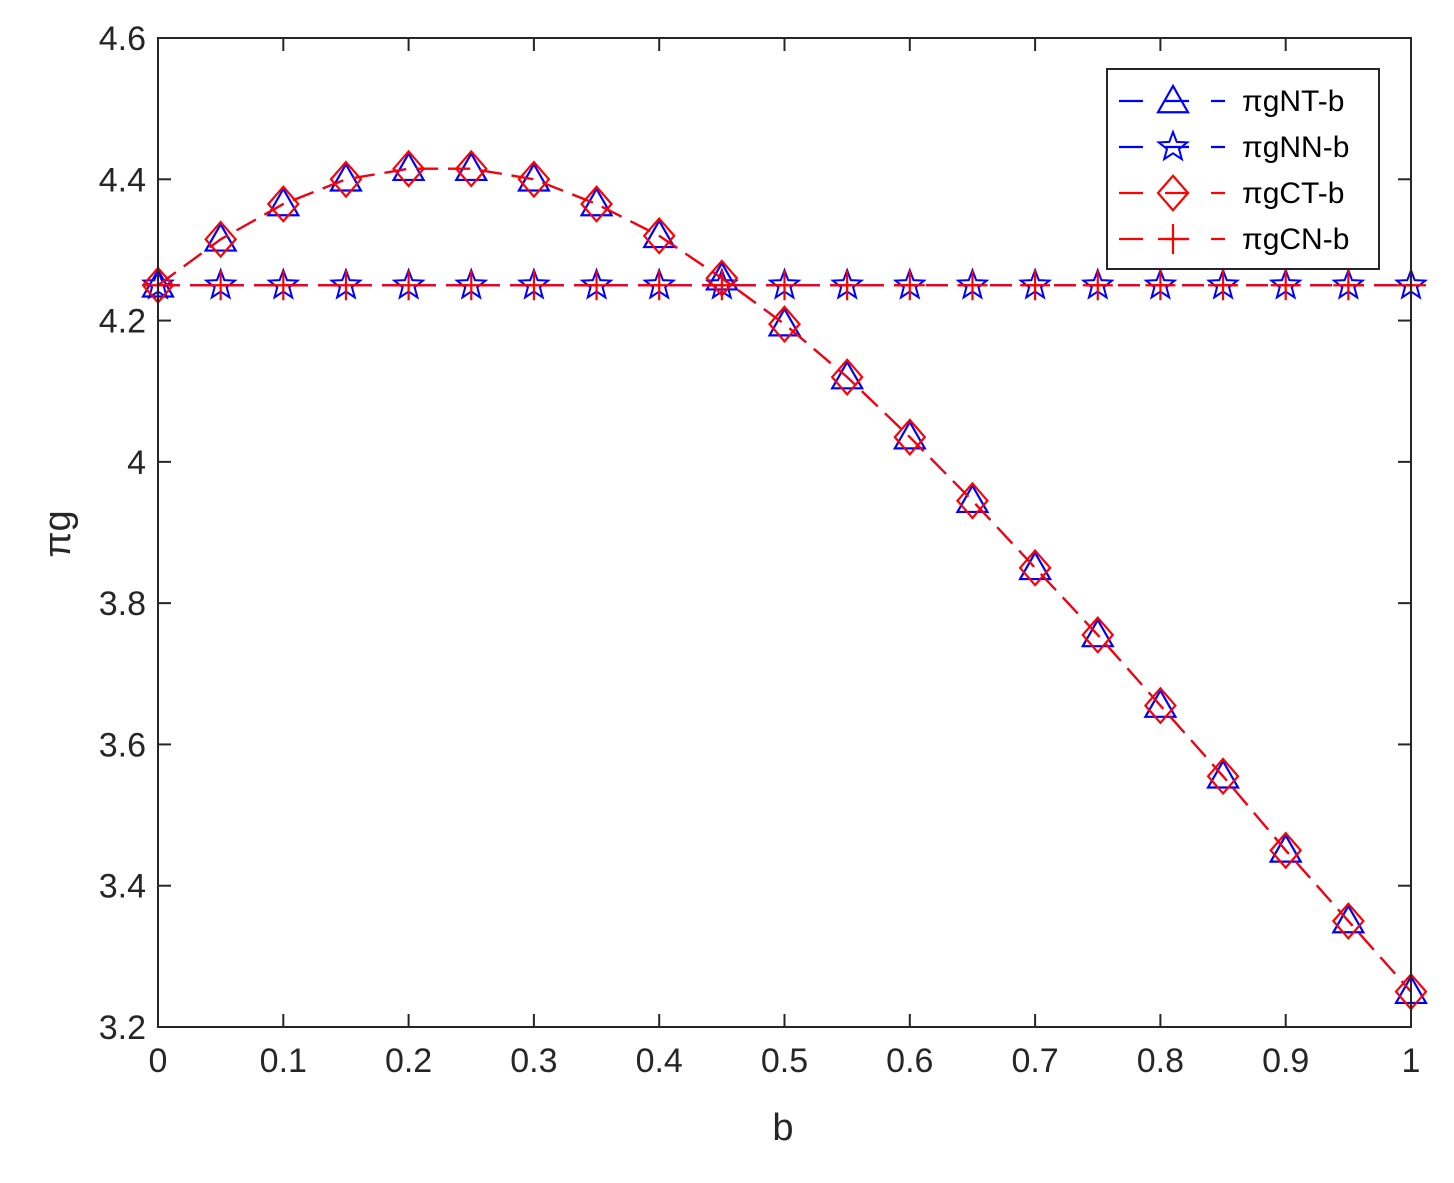  What do you see at coordinates (1411, 1061) in the screenshot?
I see `x-tick-label-10: 1` at bounding box center [1411, 1061].